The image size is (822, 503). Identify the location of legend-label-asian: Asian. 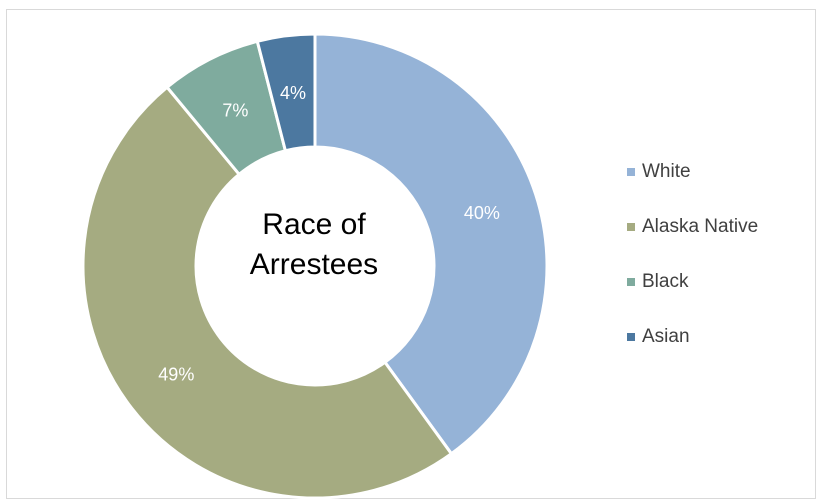
(666, 336).